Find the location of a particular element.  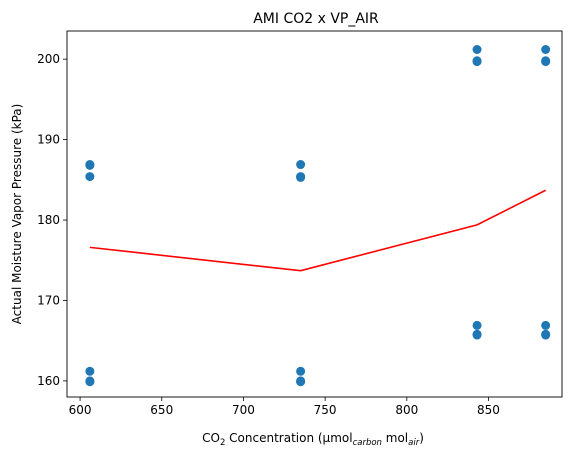

trend-line is located at coordinates (318, 230).